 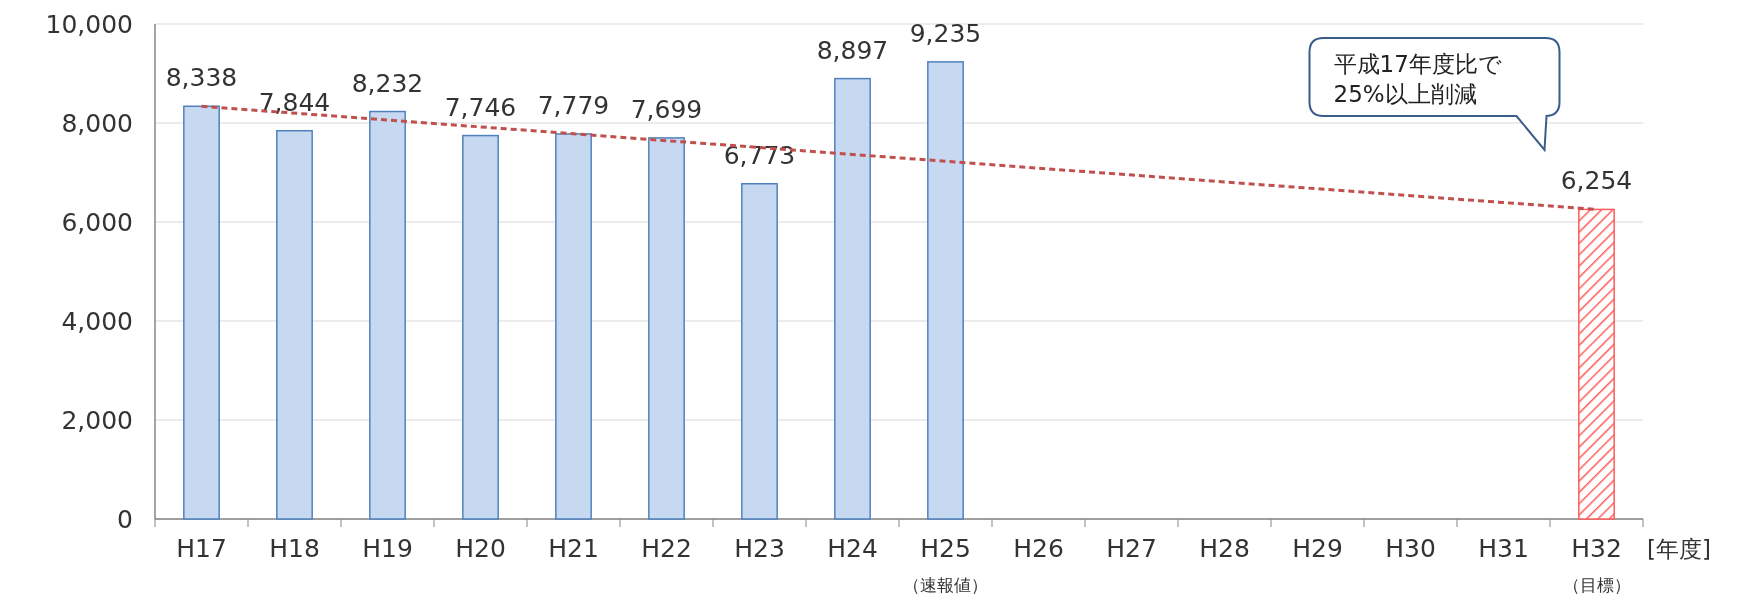 I want to click on y-tick-label: 4,000, so click(x=97, y=321).